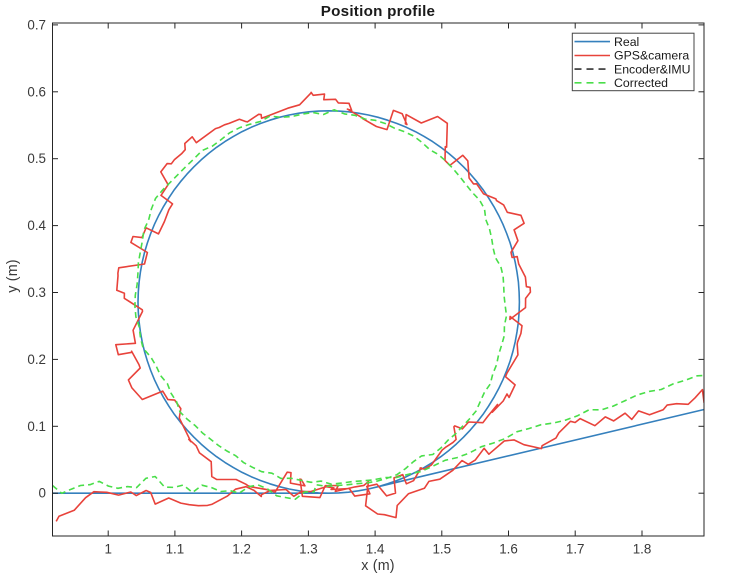  I want to click on svg-text: Real, so click(626, 42).